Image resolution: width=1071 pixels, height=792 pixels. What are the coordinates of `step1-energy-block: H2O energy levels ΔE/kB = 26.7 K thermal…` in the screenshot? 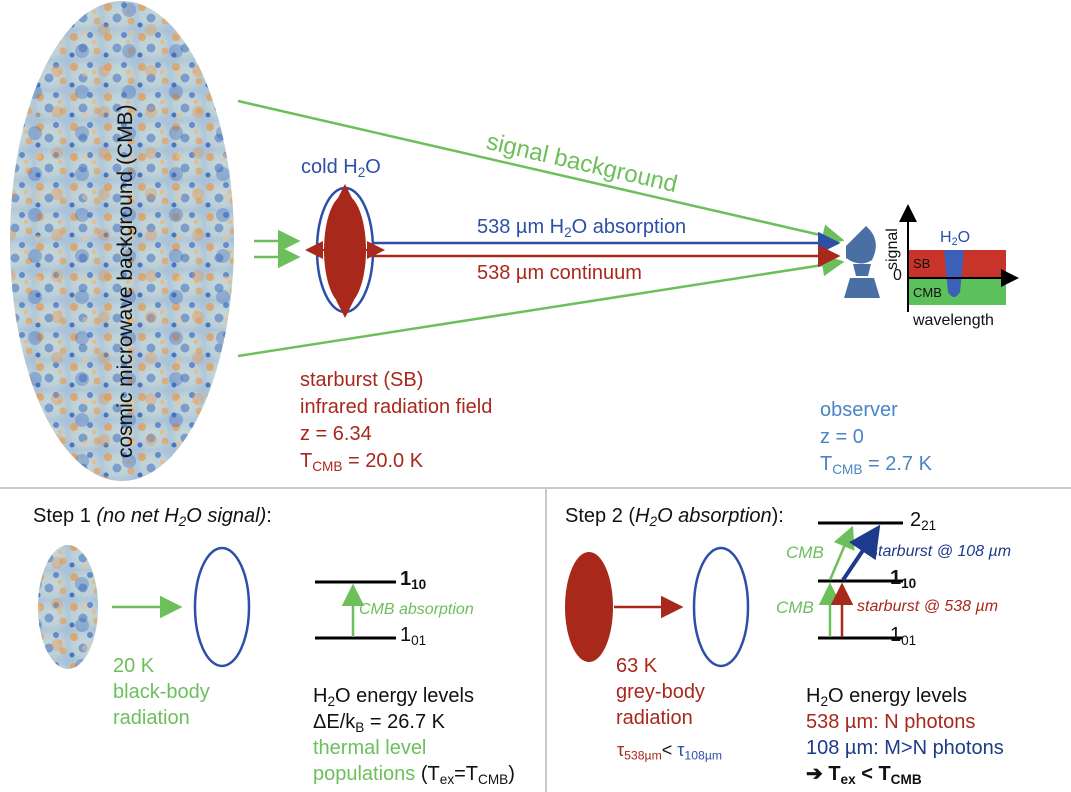 It's located at (414, 735).